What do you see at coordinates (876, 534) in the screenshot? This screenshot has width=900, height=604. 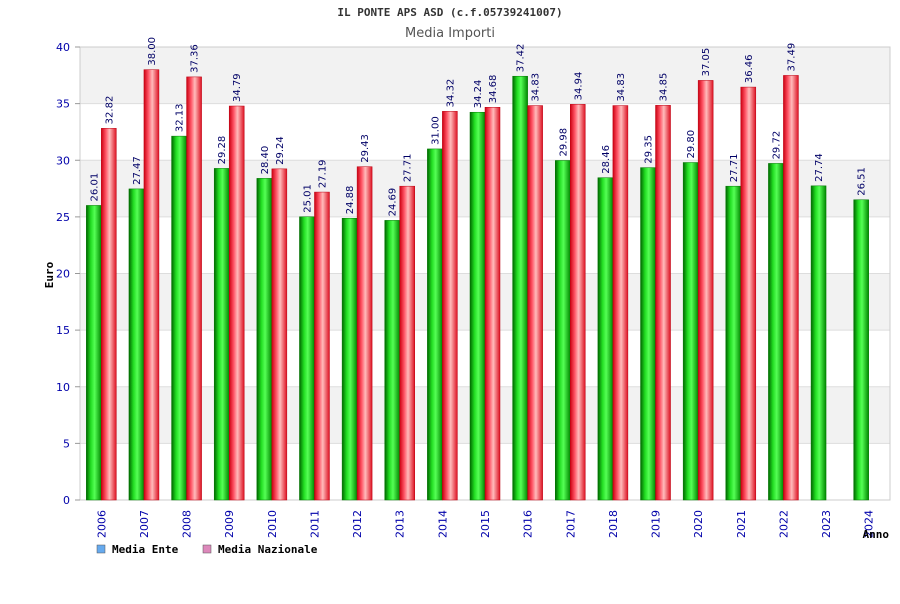 I see `x-axis-label: Anno` at bounding box center [876, 534].